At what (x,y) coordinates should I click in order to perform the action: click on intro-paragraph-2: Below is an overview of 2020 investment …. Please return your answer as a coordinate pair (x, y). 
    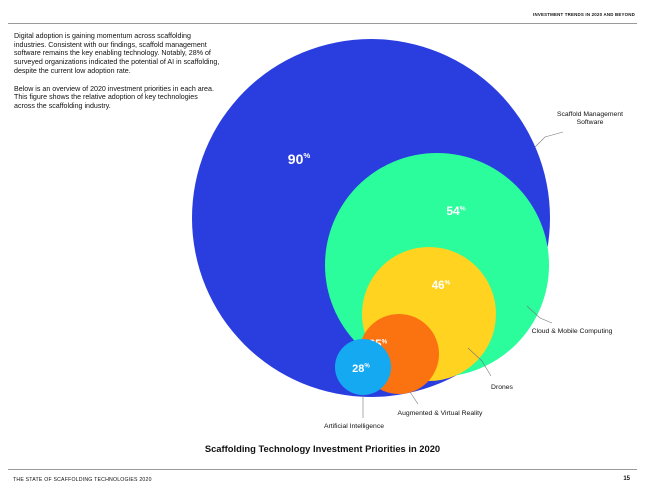
    Looking at the image, I should click on (114, 97).